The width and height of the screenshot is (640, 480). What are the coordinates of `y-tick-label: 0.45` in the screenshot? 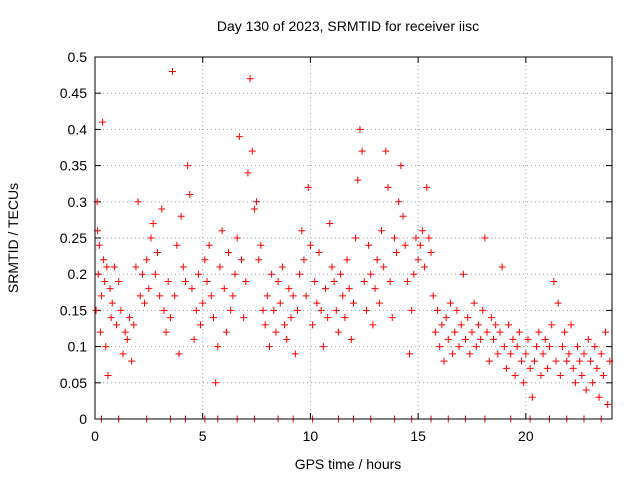 It's located at (73, 93).